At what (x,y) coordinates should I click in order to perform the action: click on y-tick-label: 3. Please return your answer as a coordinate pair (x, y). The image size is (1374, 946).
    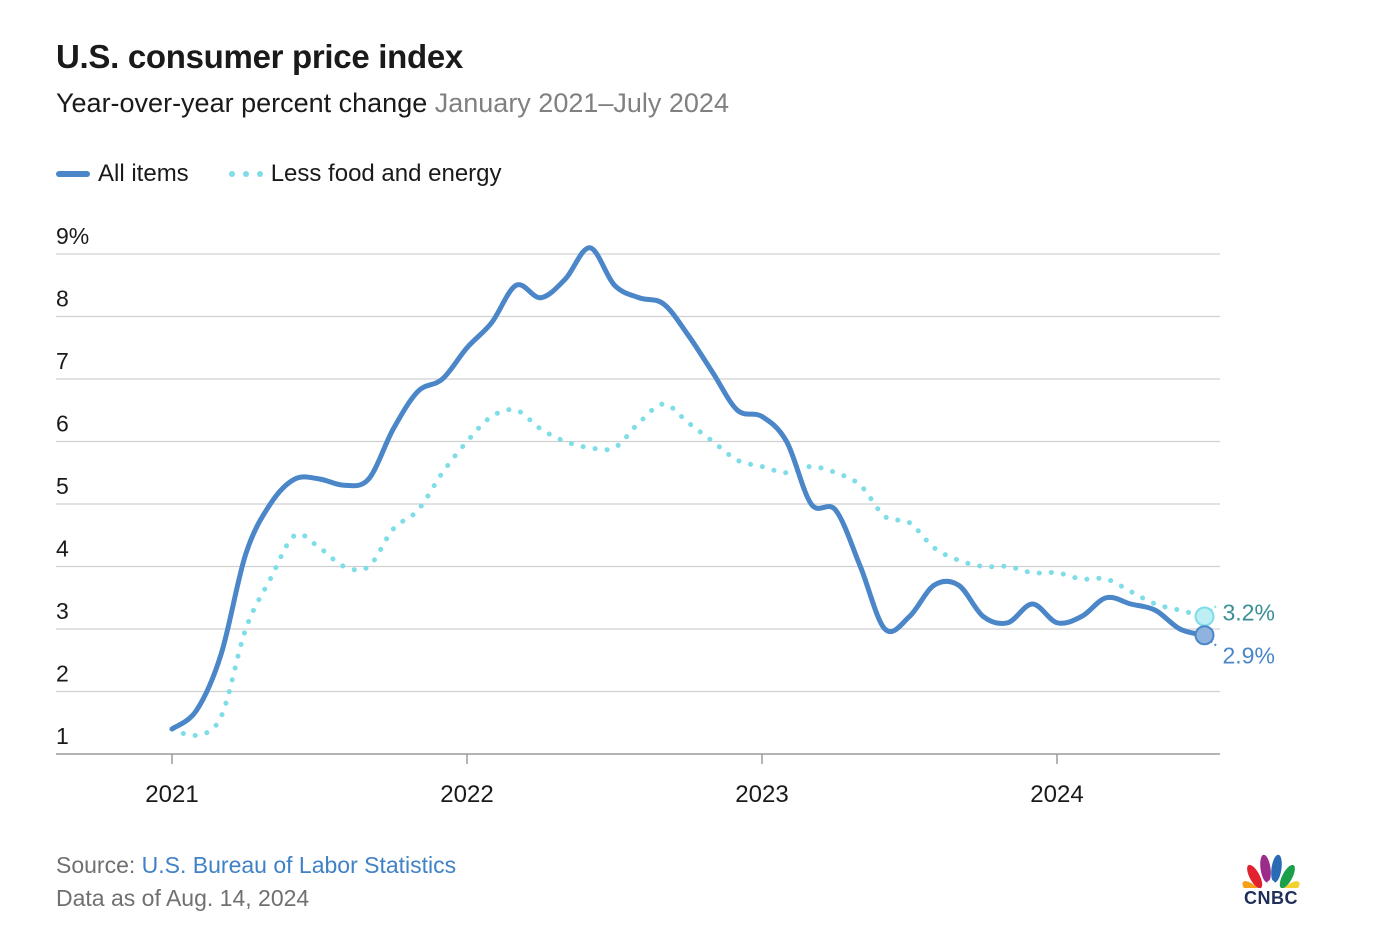
    Looking at the image, I should click on (62, 611).